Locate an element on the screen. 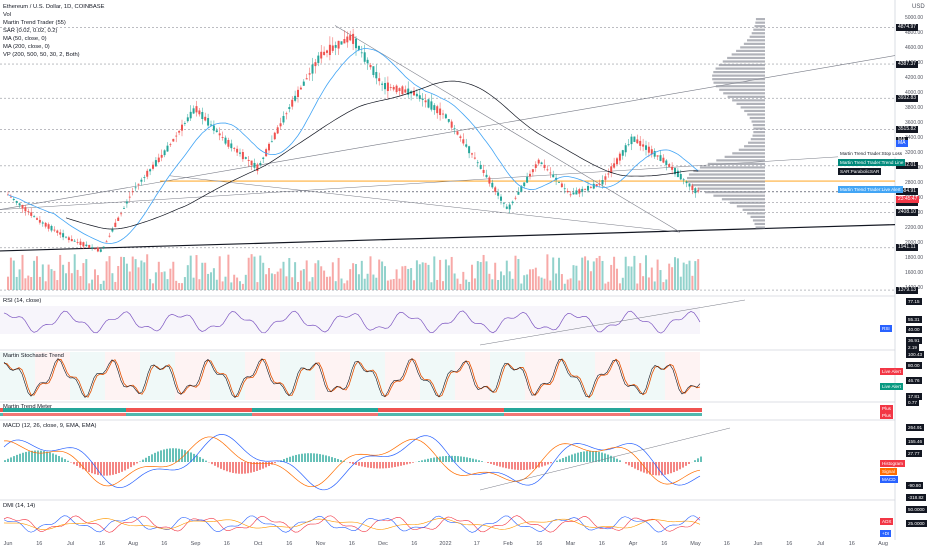  dmi-minus-line is located at coordinates (352, 524).